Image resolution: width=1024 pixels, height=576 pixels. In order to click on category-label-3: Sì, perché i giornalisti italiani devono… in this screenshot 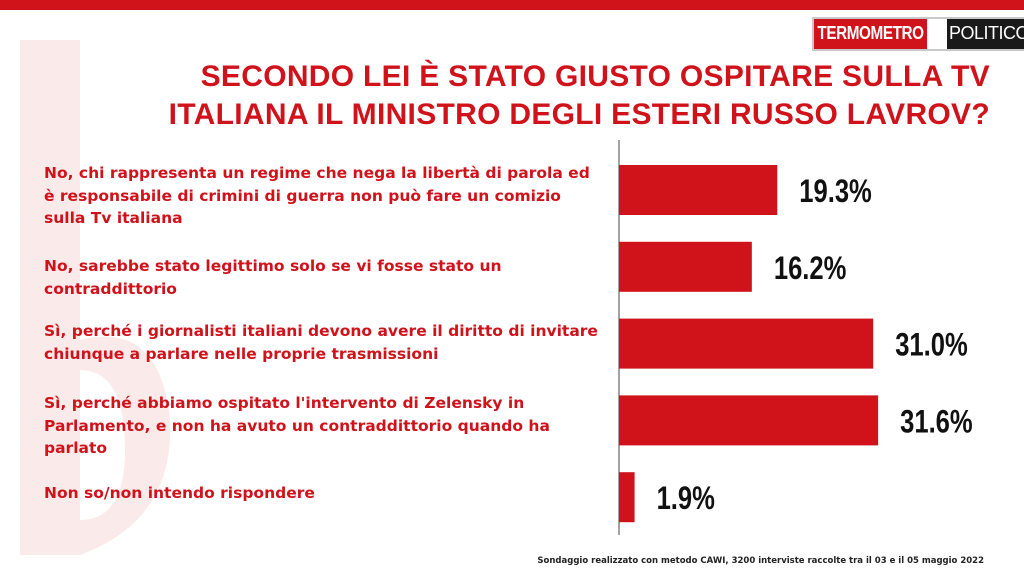, I will do `click(321, 342)`.